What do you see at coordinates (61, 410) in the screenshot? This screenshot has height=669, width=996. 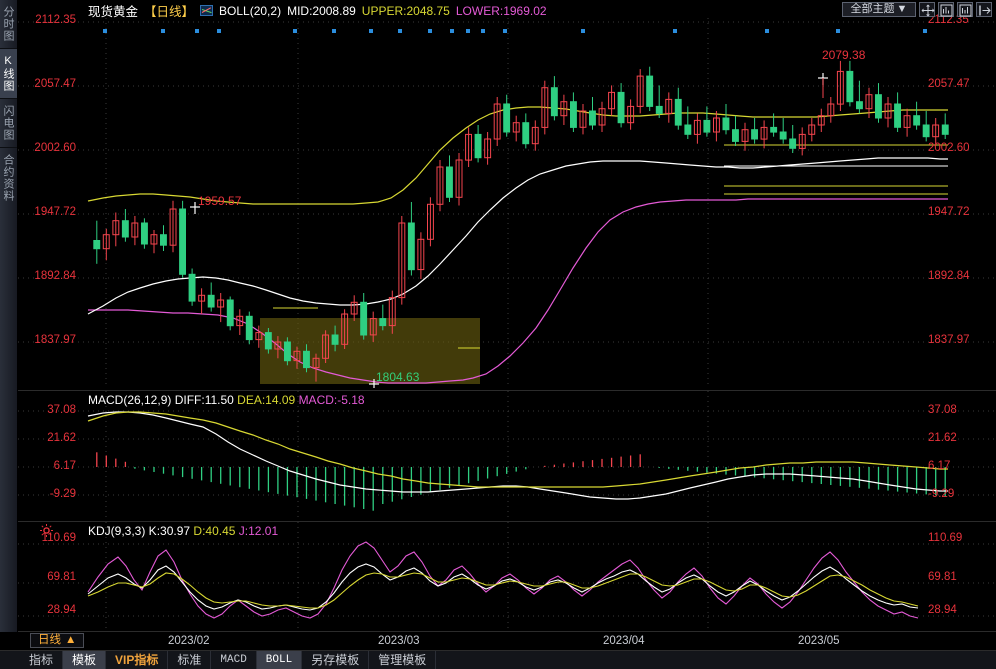 I see `macd-axis-label-left: 37.08` at bounding box center [61, 410].